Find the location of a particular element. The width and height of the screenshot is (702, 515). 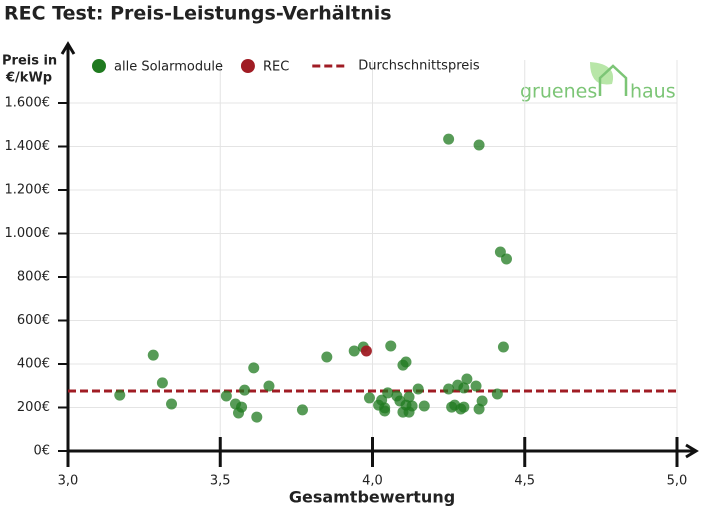

logo: gruenes haus is located at coordinates (598, 82).